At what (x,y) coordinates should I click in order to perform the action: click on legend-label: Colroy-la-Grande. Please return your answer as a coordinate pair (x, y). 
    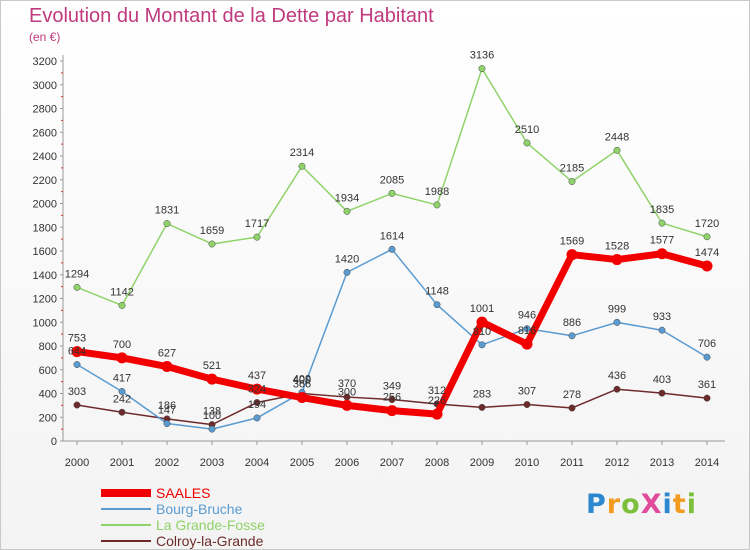
    Looking at the image, I should click on (210, 541).